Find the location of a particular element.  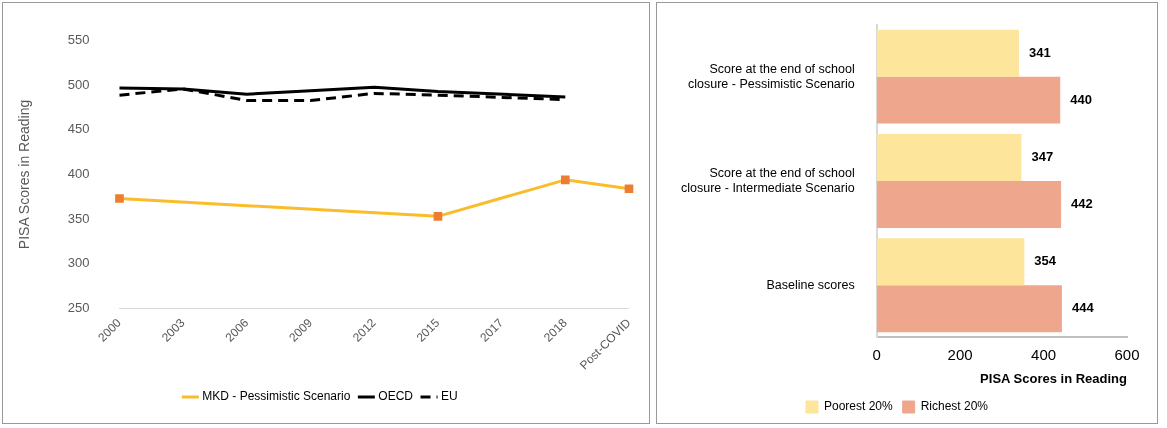

data-label: 341 is located at coordinates (1039, 52).